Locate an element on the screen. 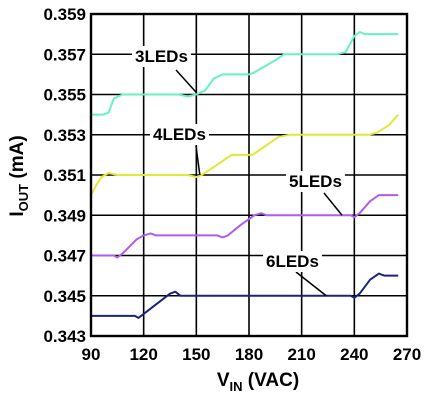  x-tick-label: 180 is located at coordinates (249, 354).